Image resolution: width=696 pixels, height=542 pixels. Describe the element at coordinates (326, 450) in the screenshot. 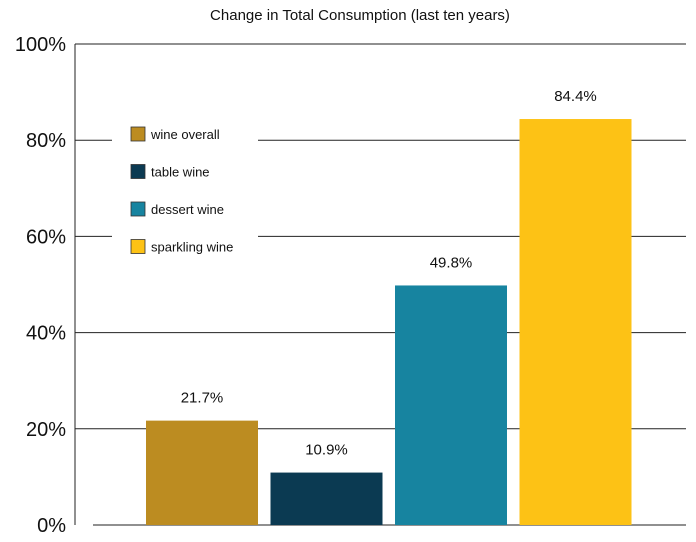

I see `data-label-table-wine: 10.9%` at that location.